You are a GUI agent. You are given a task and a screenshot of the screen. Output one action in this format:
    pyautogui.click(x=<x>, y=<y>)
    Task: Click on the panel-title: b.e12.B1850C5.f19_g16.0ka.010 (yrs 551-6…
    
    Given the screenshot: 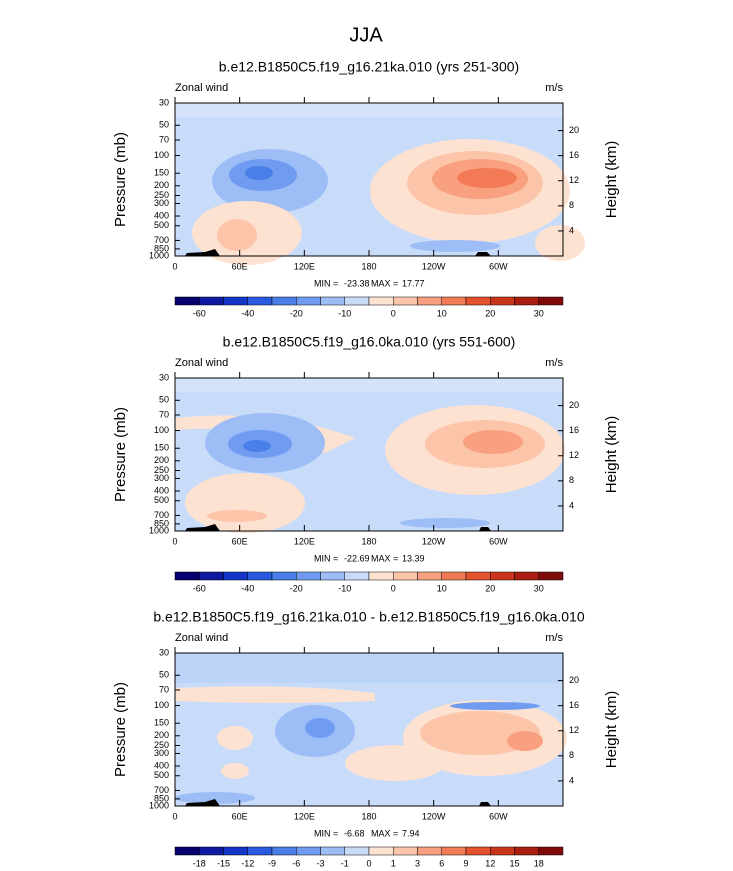 What is the action you would take?
    pyautogui.click(x=369, y=342)
    